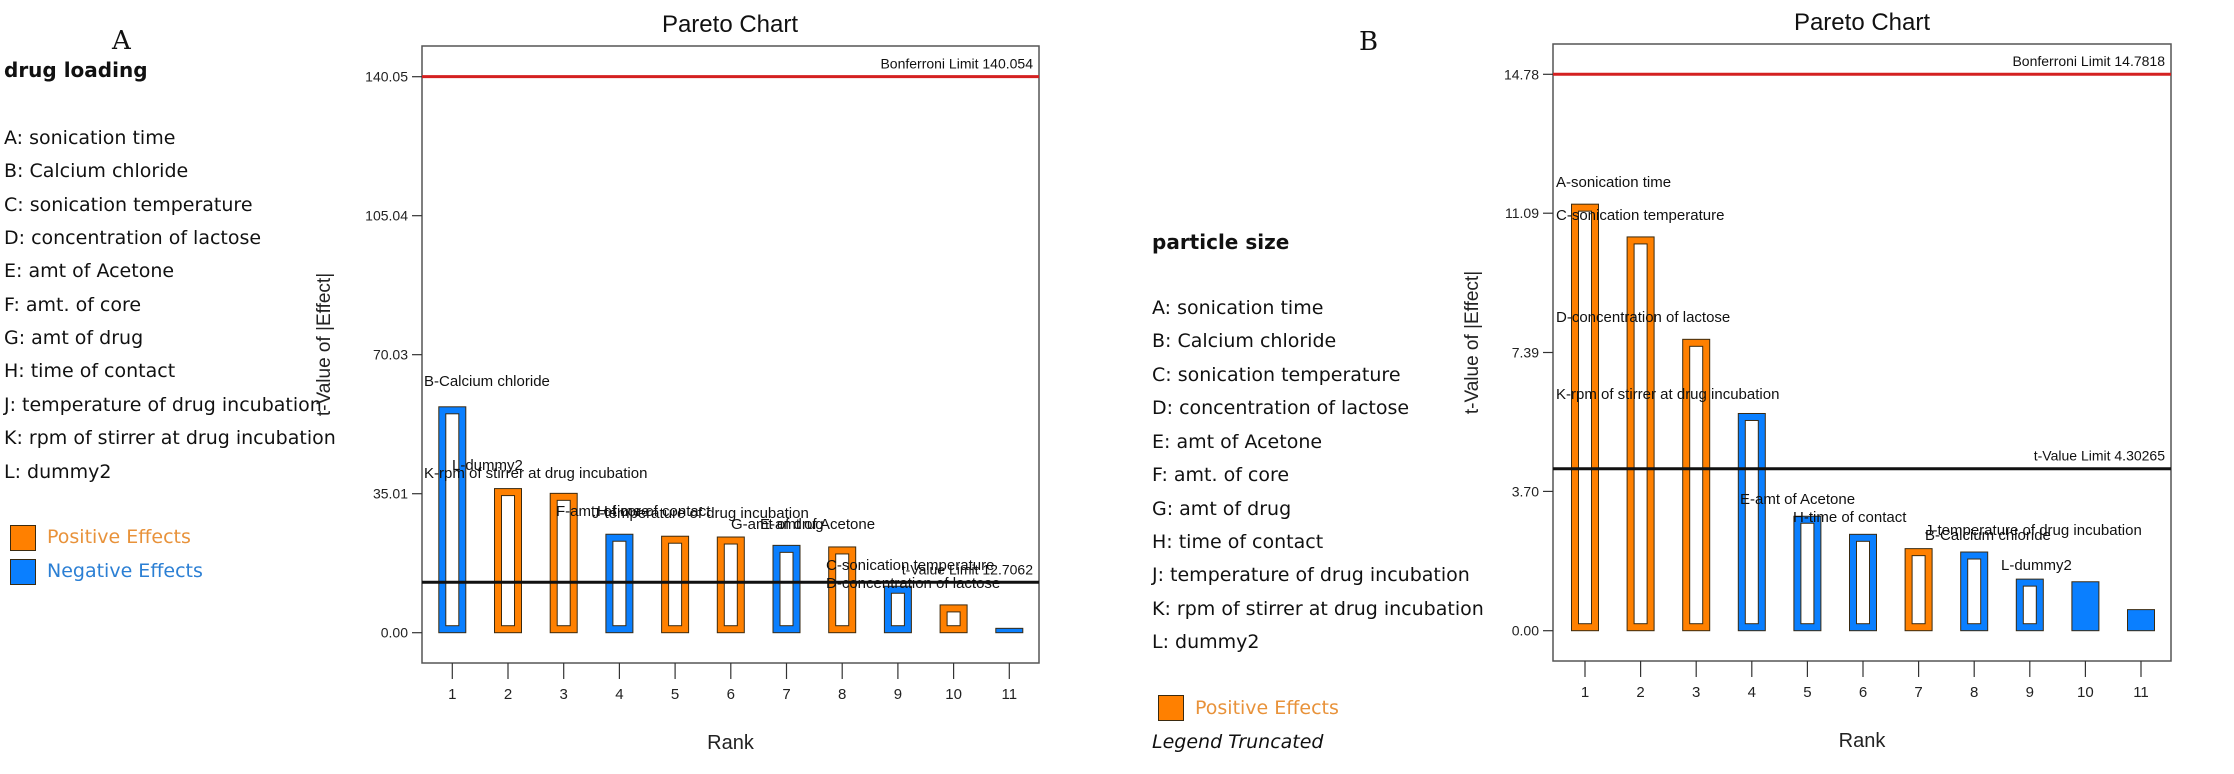 The image size is (2234, 774). What do you see at coordinates (119, 537) in the screenshot?
I see `positive-effects-label: Positive Effects` at bounding box center [119, 537].